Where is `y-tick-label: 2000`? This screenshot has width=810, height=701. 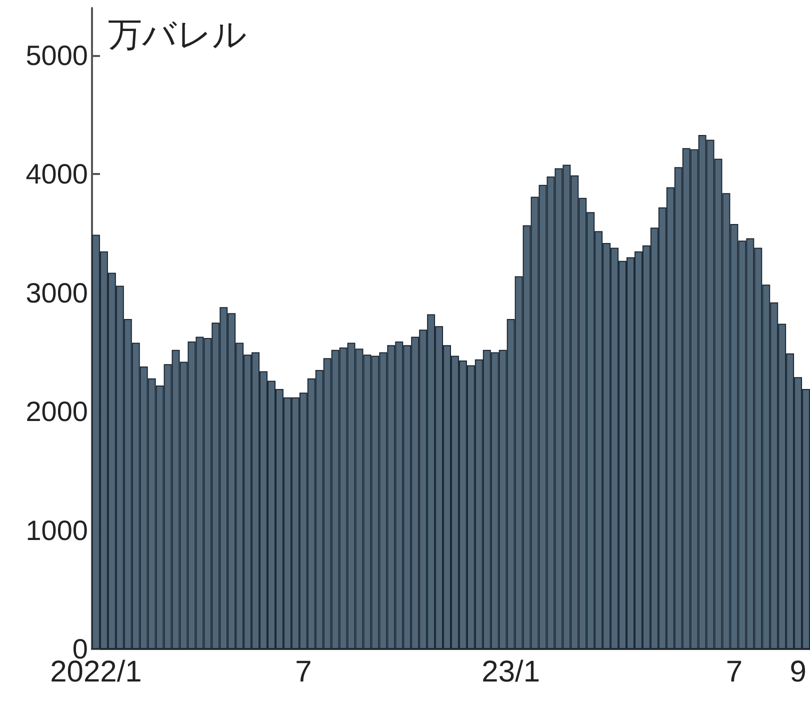
y-tick-label: 2000 is located at coordinates (57, 412).